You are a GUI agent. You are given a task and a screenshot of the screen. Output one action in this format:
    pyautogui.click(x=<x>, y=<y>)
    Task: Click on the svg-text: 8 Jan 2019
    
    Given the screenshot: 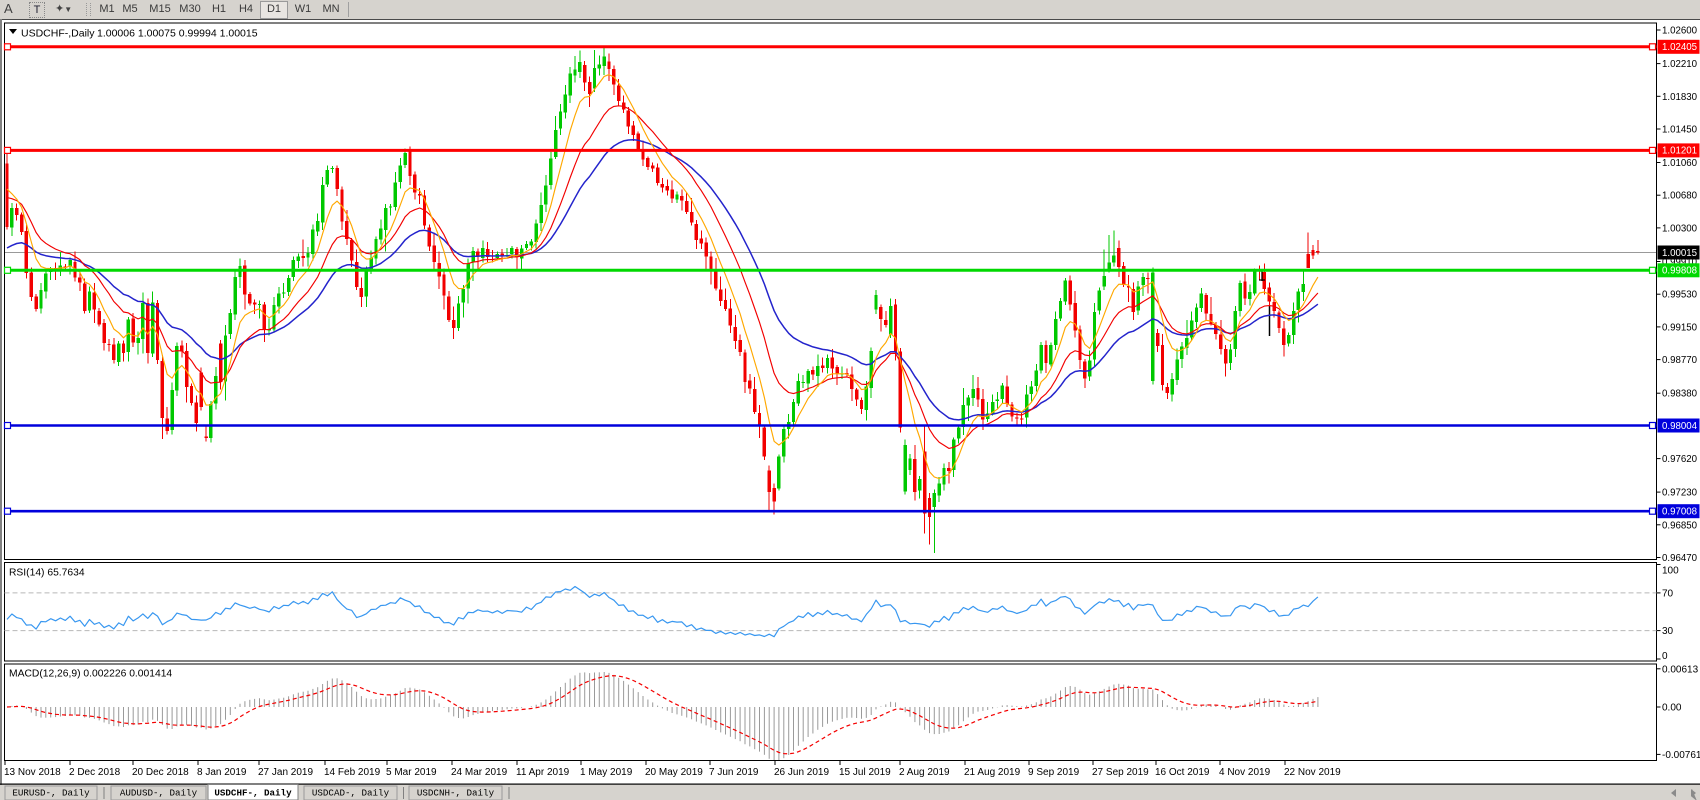 What is the action you would take?
    pyautogui.click(x=222, y=772)
    